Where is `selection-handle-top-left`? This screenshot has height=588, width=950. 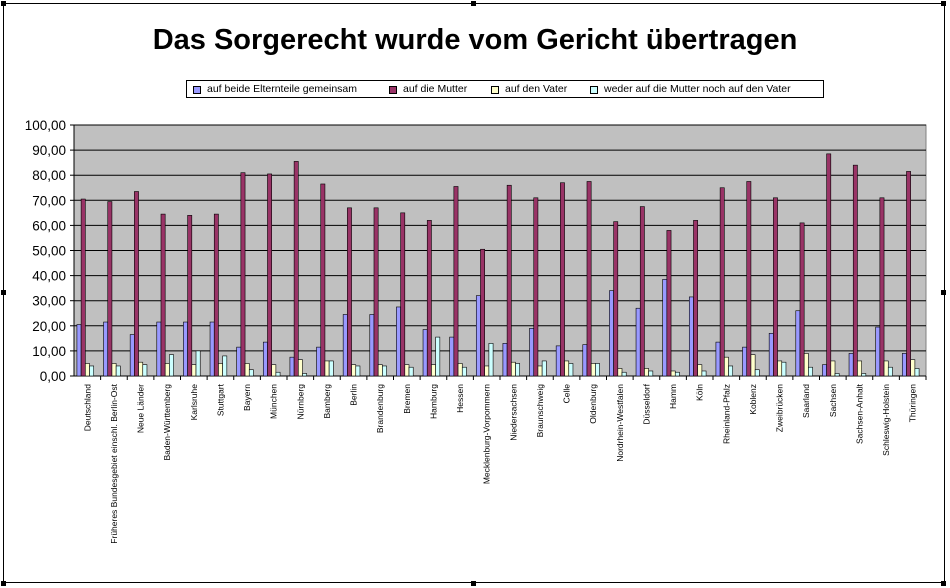 selection-handle-top-left is located at coordinates (3, 3).